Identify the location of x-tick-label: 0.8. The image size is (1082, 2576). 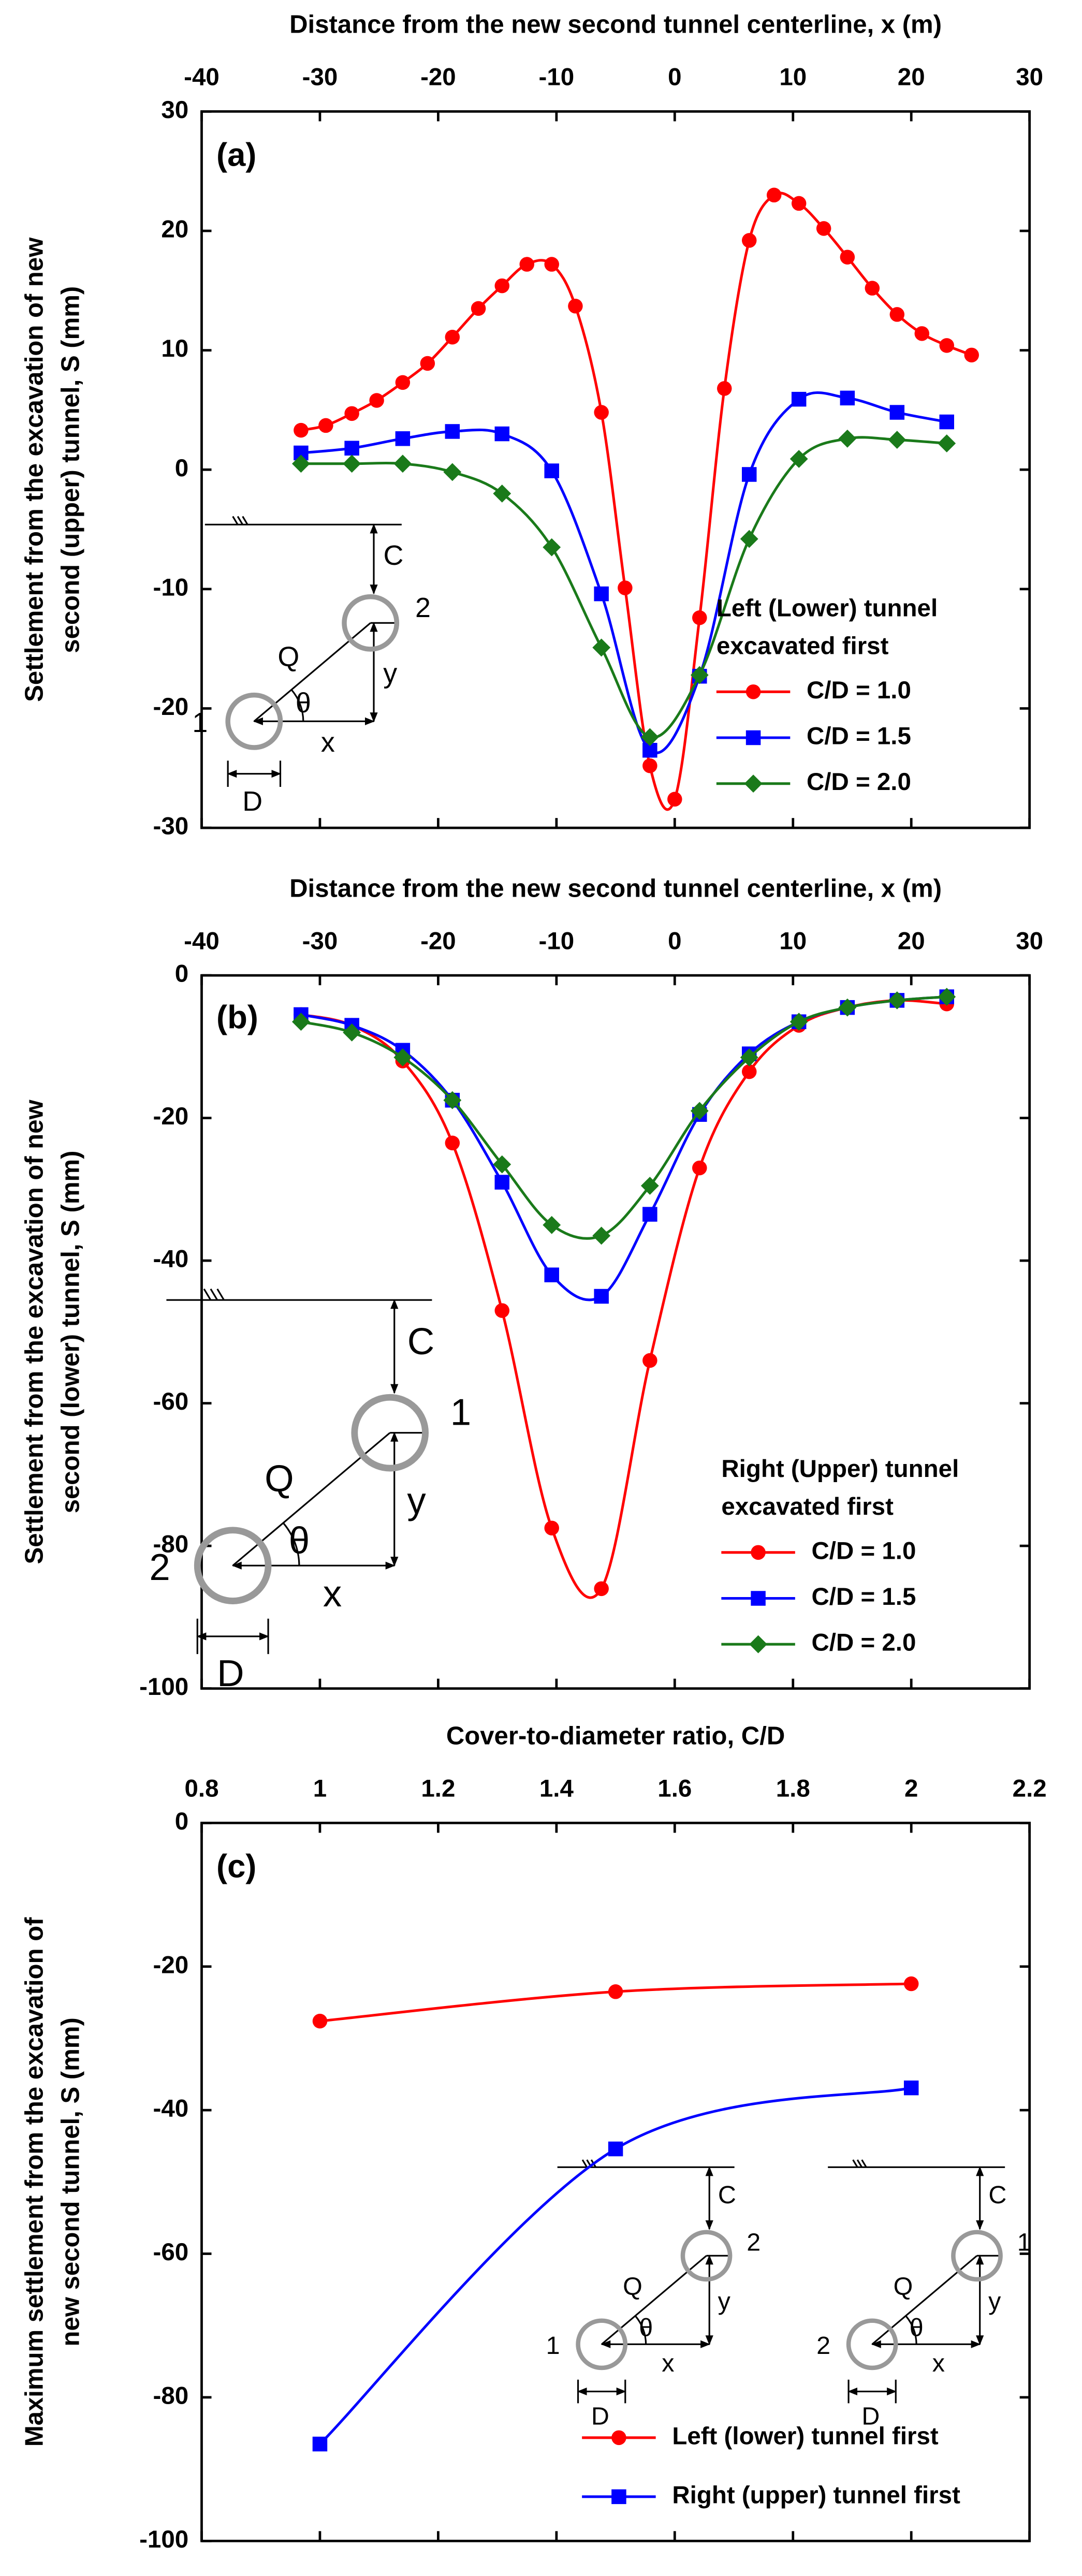
(201, 1789).